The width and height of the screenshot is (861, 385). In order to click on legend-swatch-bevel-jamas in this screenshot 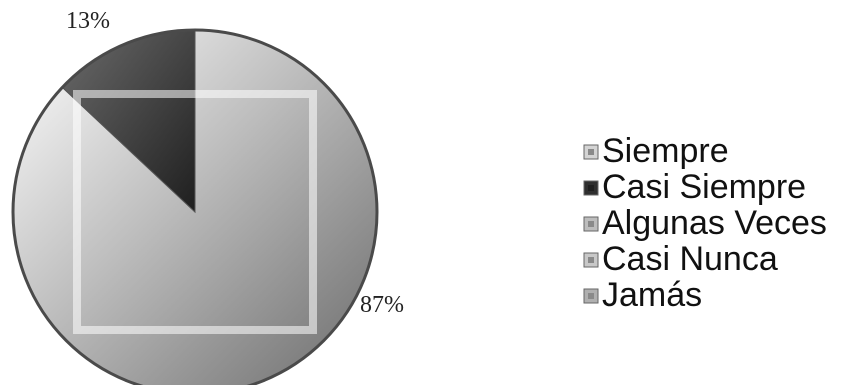, I will do `click(591, 296)`.